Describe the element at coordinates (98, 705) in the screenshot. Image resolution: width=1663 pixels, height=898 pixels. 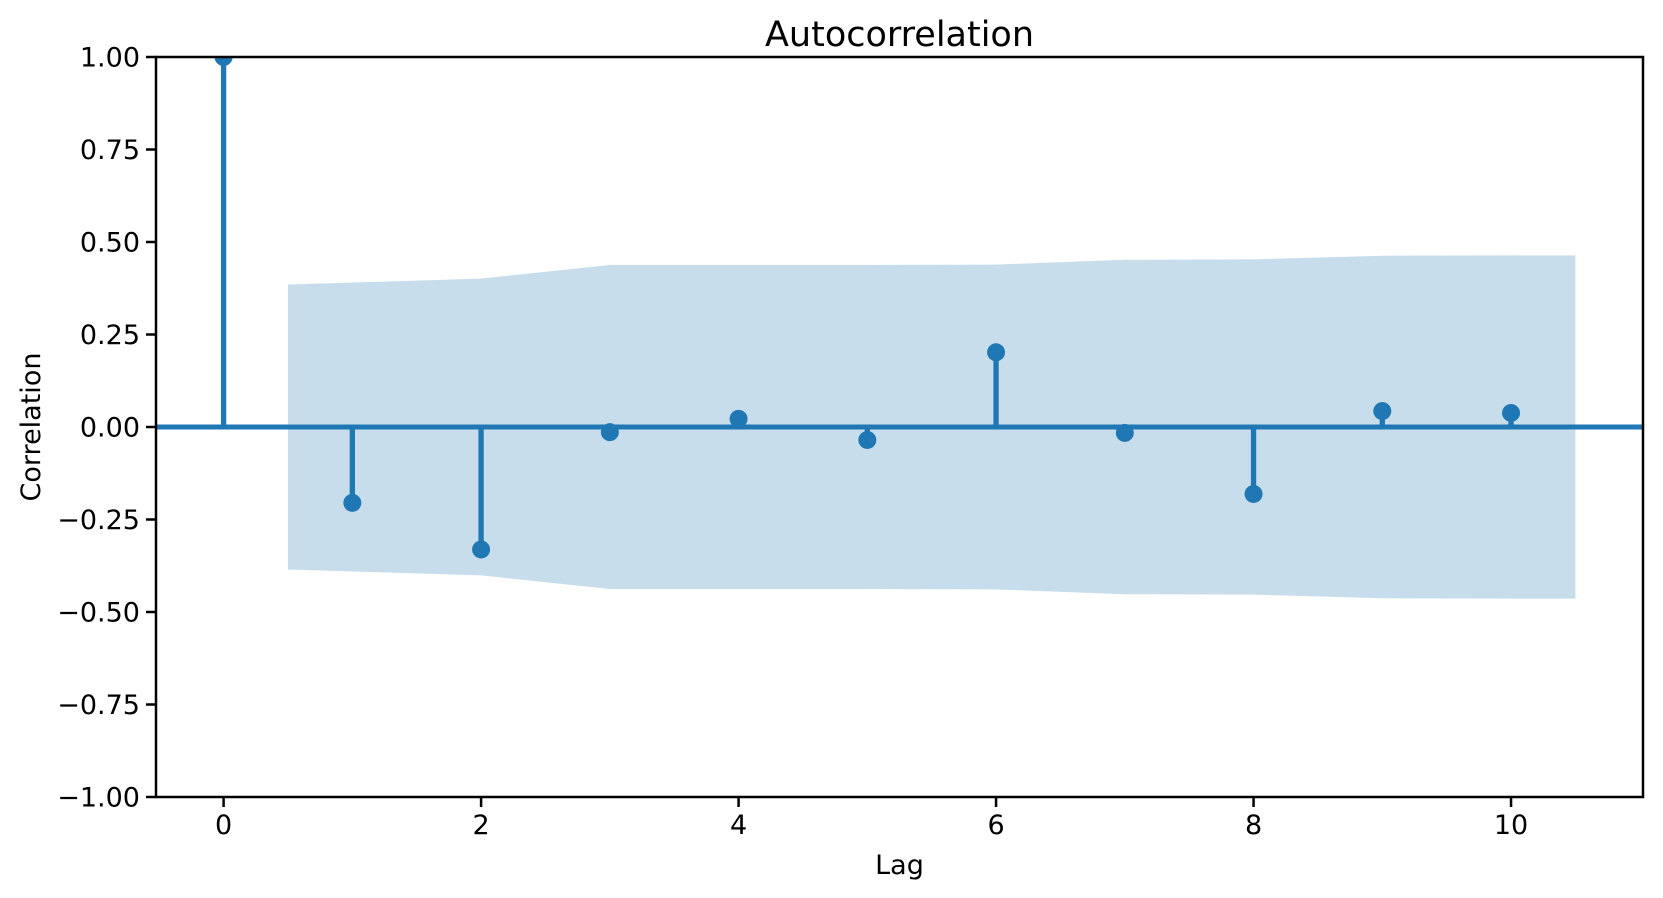
I see `y-tick-label: −0.75` at that location.